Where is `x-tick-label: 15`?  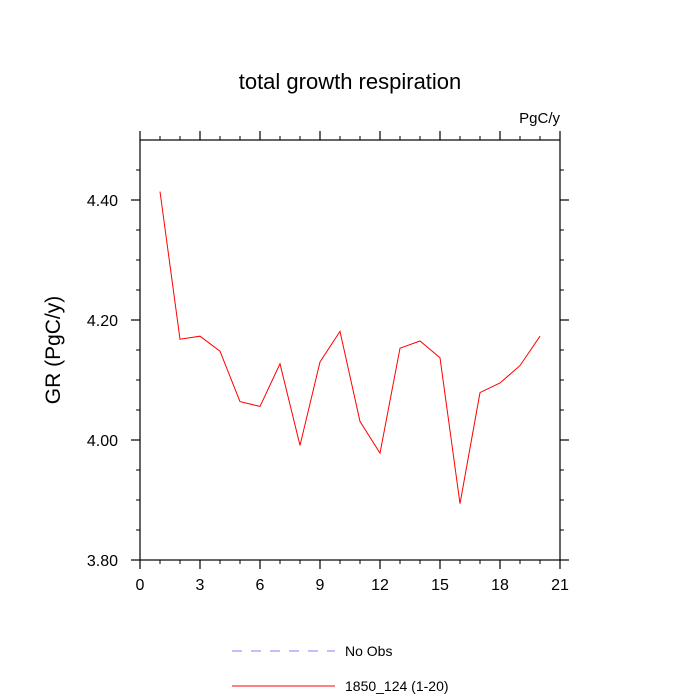
x-tick-label: 15 is located at coordinates (440, 585).